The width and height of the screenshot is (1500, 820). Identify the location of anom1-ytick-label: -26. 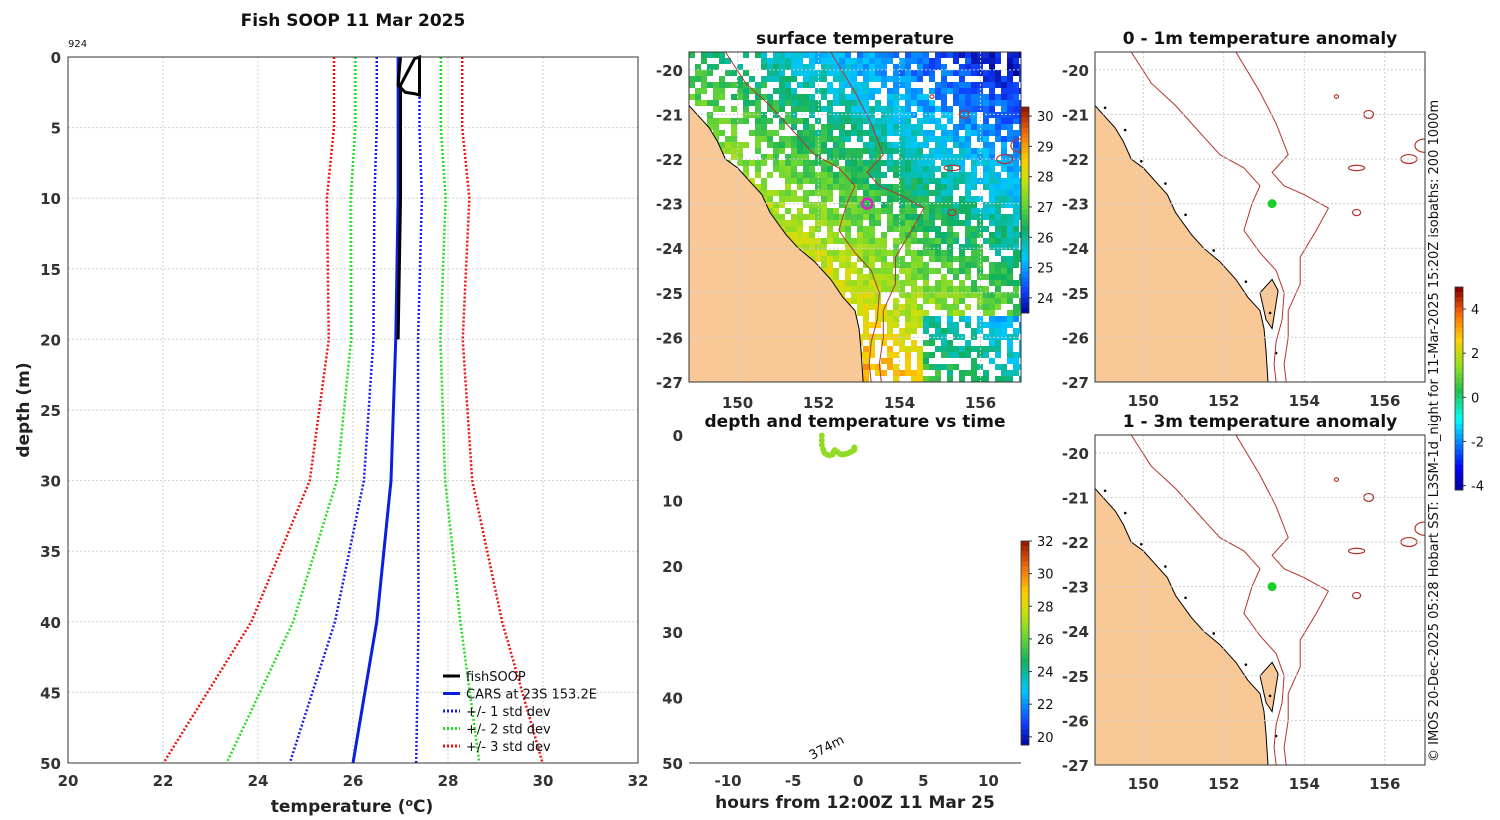
(1075, 338).